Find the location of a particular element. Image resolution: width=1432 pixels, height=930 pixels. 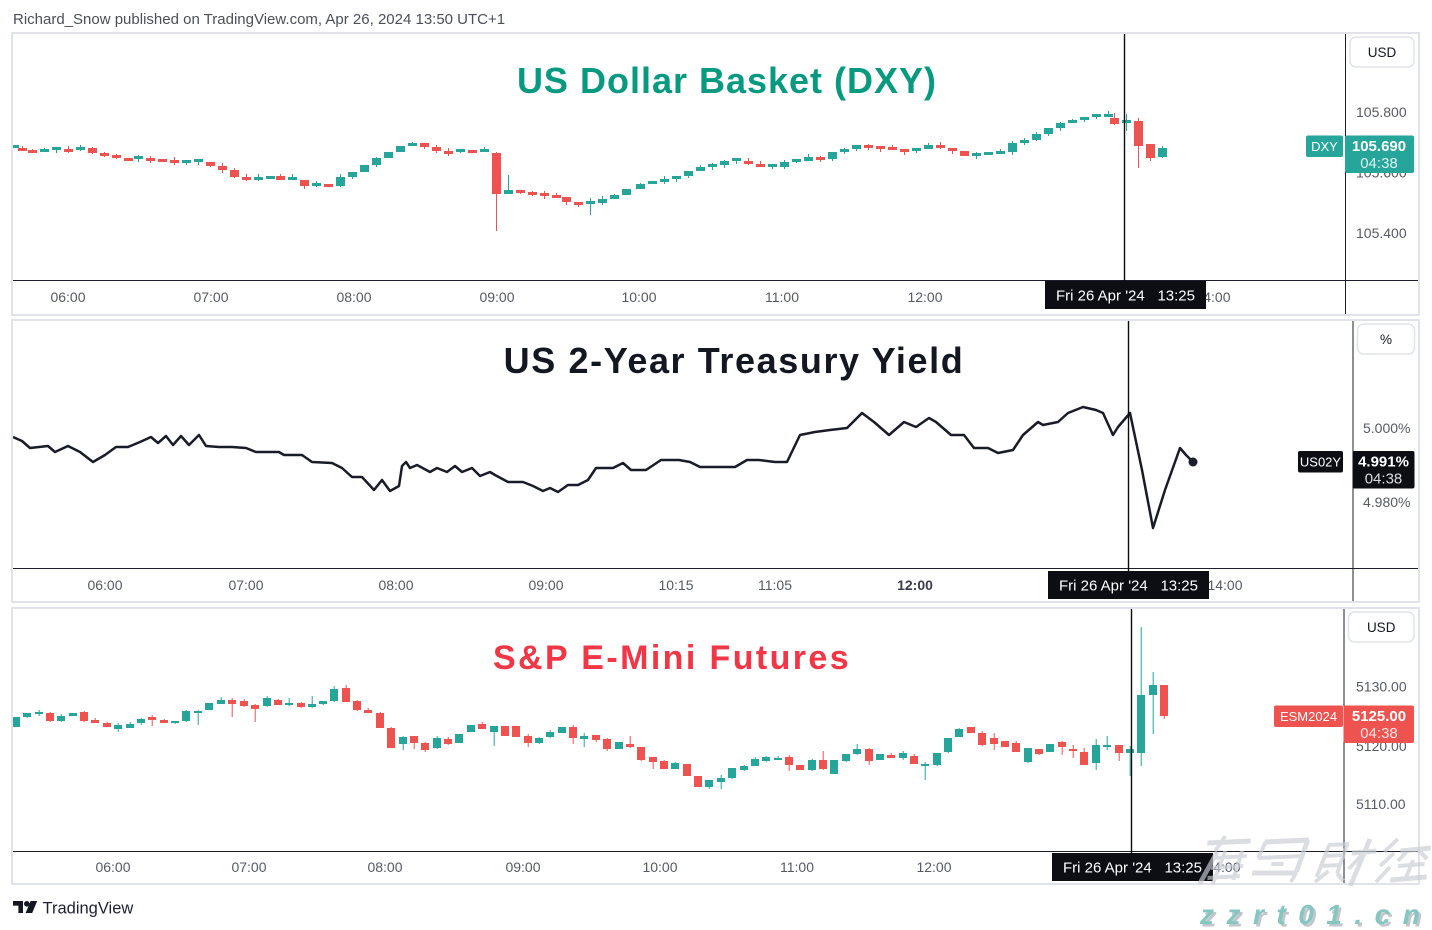

svg-text: S&P E-Mini Futures is located at coordinates (672, 658).